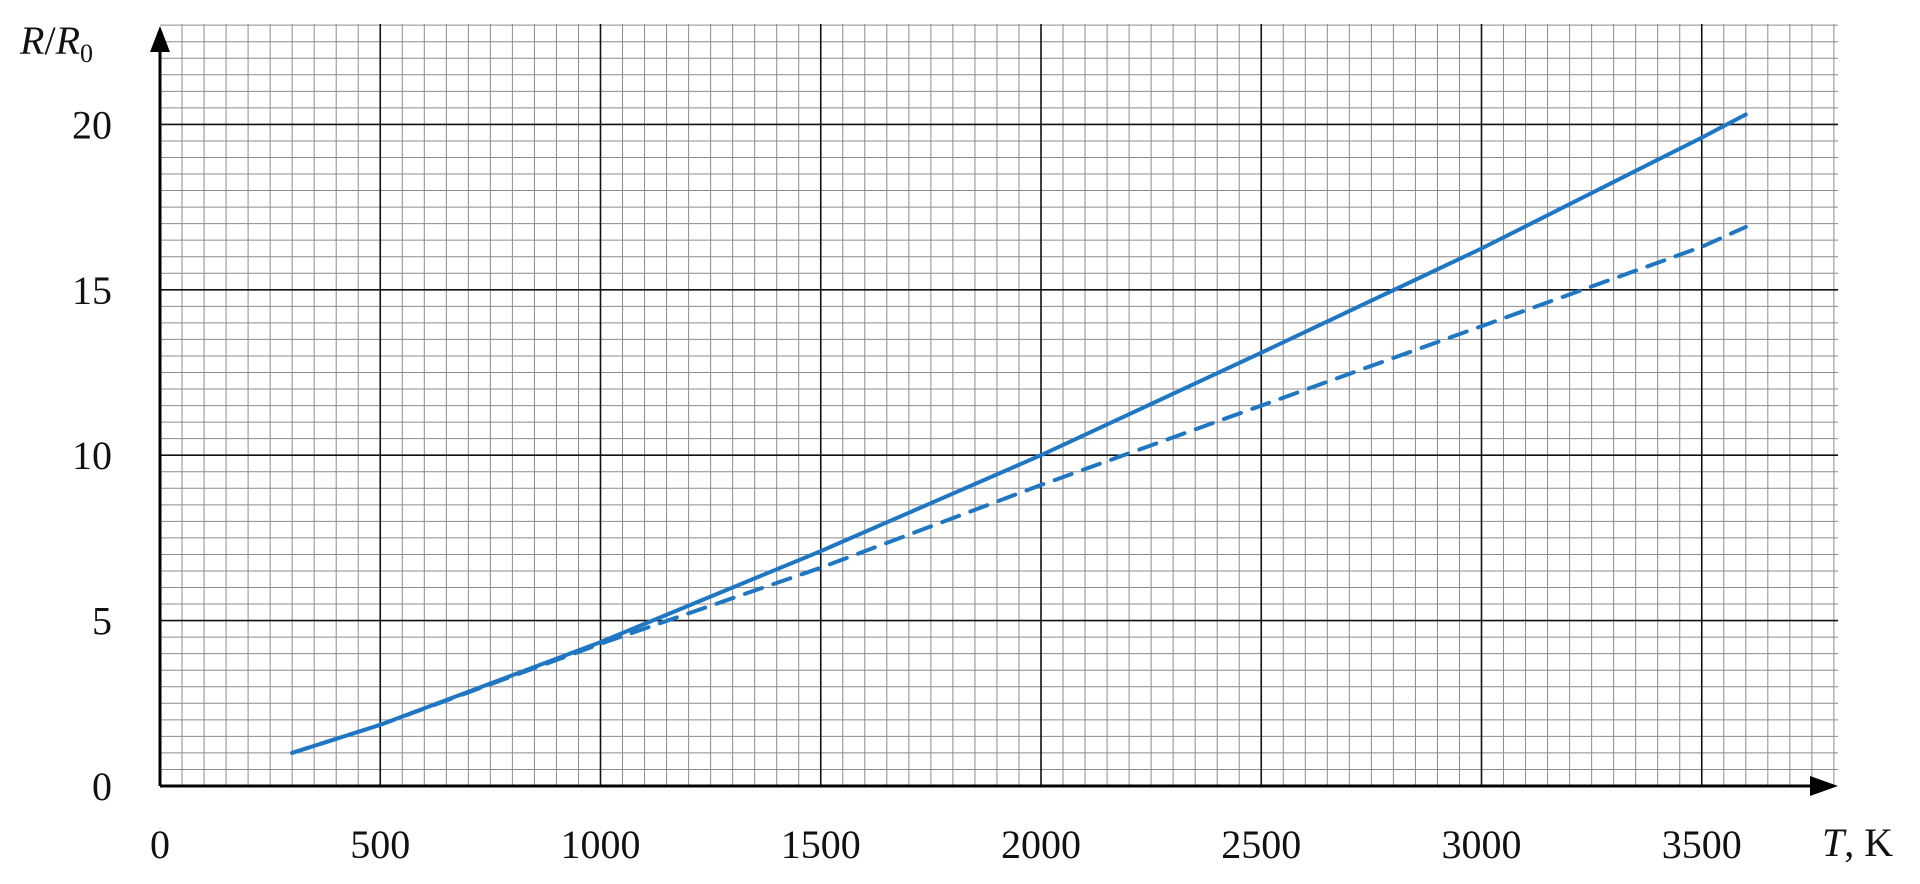  I want to click on x-axis-label: T, K, so click(1857, 842).